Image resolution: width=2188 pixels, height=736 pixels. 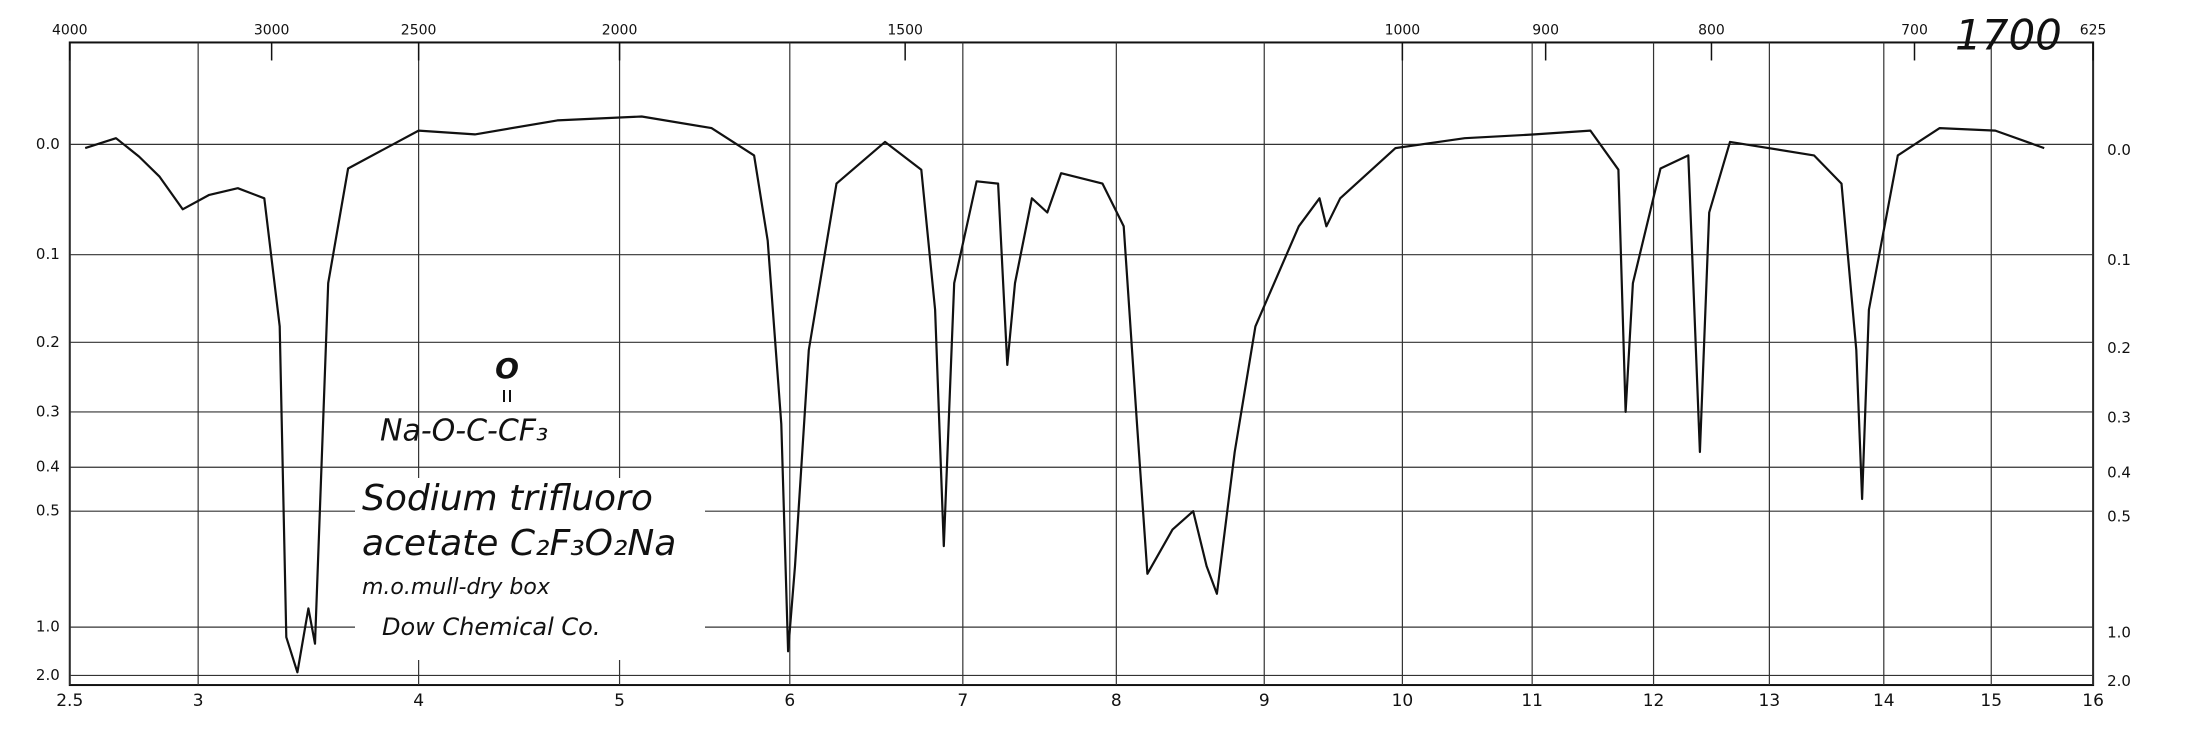 I want to click on x-tick-label: 15, so click(x=1991, y=701).